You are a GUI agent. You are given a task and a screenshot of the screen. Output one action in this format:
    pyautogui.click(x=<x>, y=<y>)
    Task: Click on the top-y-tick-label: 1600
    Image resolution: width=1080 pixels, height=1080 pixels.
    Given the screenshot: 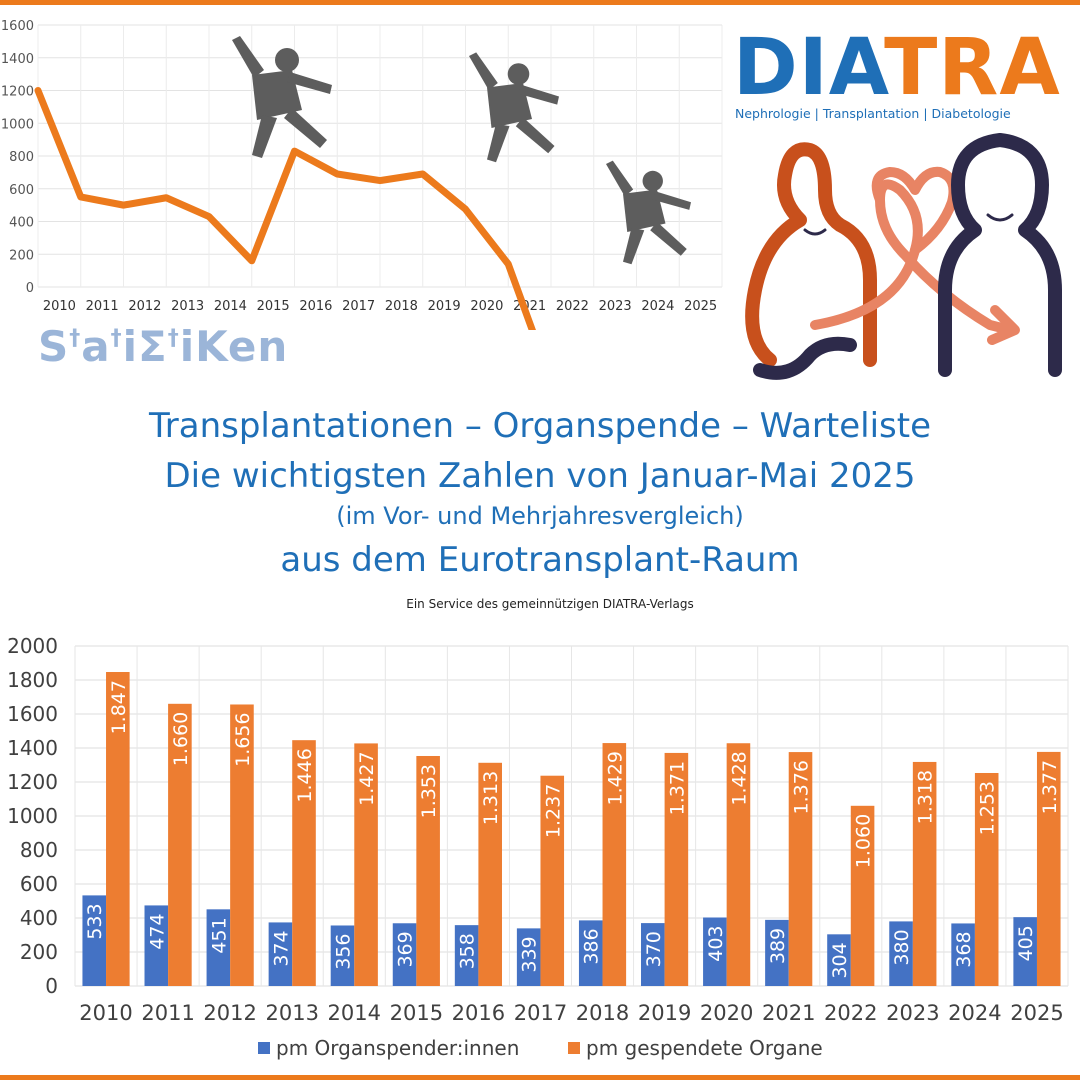 What is the action you would take?
    pyautogui.click(x=17, y=26)
    